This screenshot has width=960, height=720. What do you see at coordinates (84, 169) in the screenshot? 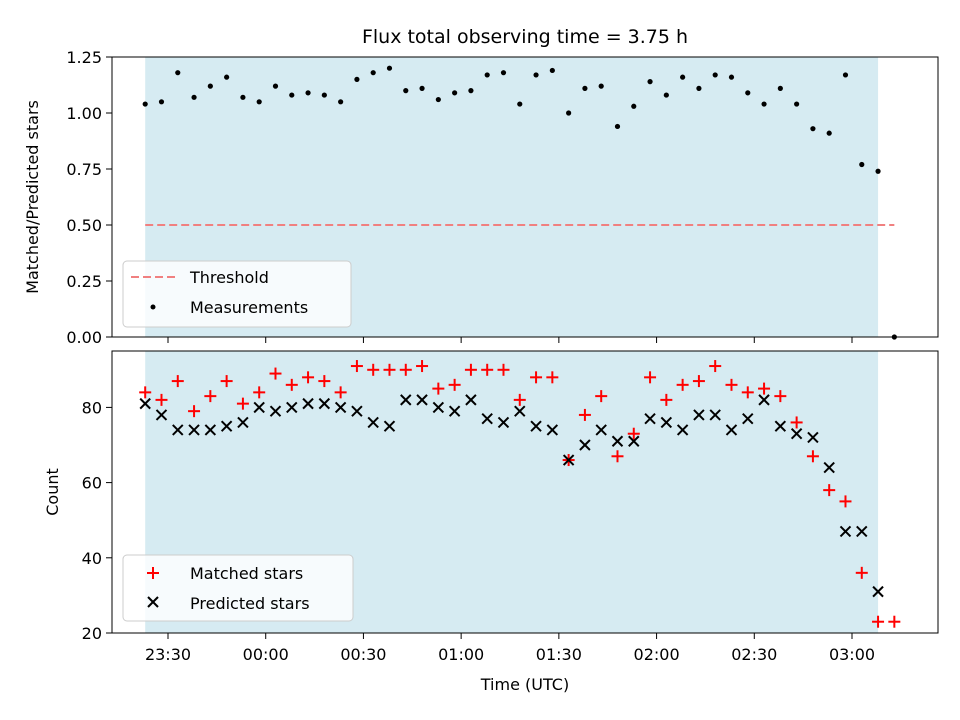
I see `y-tick-label: 0.75` at bounding box center [84, 169].